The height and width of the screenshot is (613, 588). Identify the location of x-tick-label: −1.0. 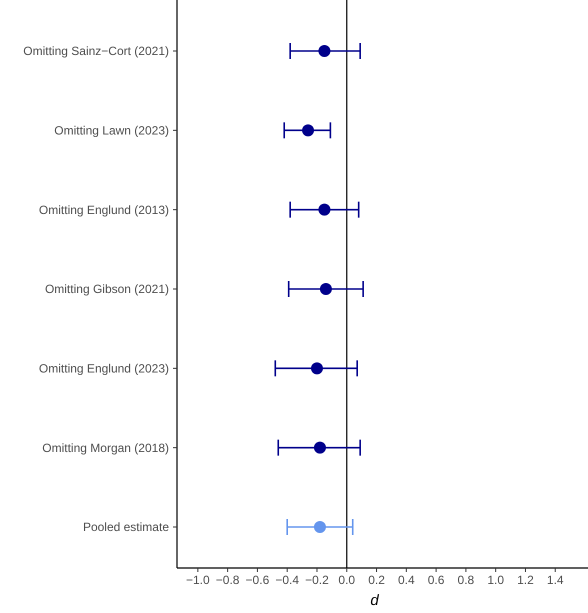
(198, 580).